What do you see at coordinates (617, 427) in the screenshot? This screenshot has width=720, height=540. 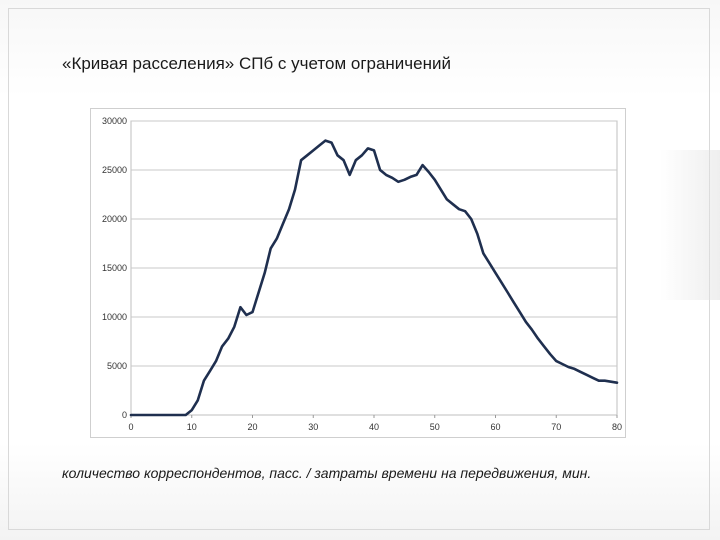 I see `x-tick-label: 80` at bounding box center [617, 427].